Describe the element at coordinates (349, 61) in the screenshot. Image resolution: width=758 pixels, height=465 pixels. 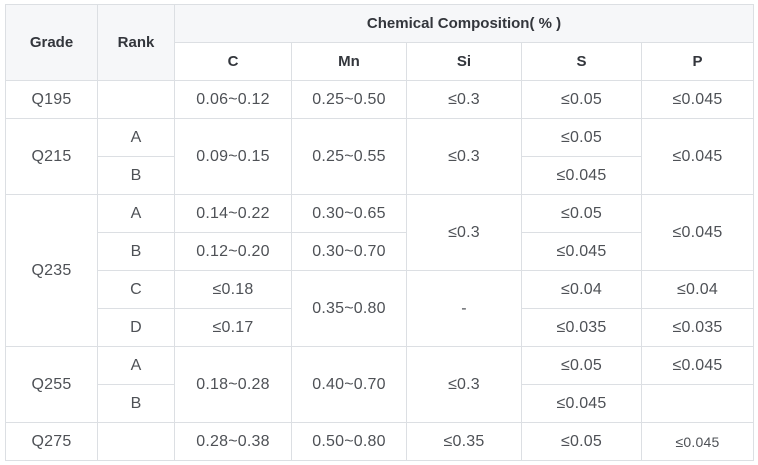
I see `header-element-mn: Mn` at that location.